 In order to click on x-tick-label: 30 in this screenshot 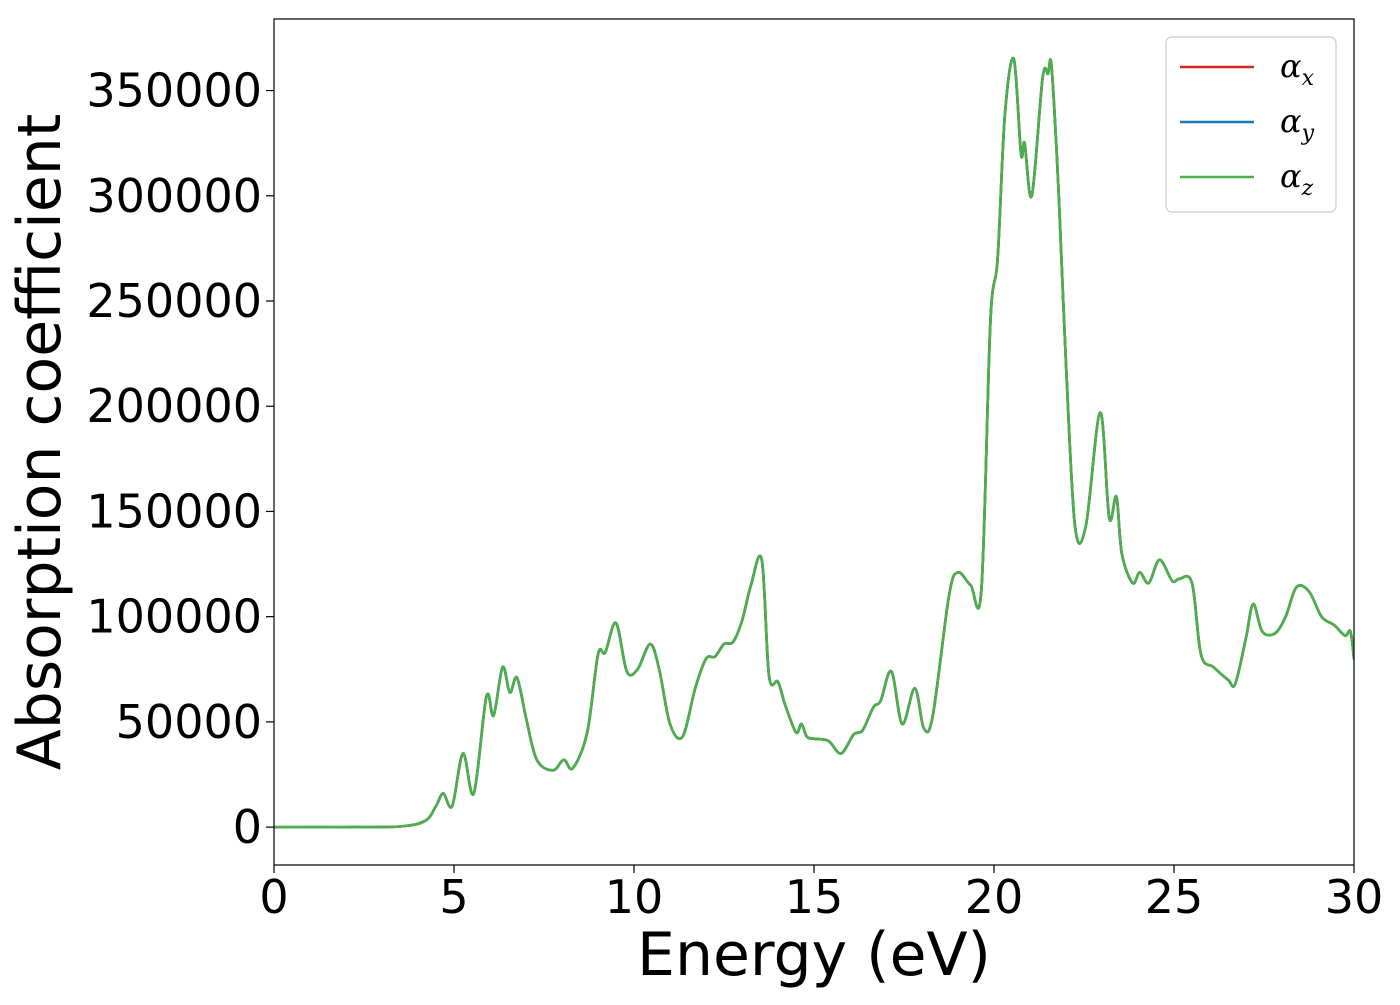, I will do `click(1354, 897)`.